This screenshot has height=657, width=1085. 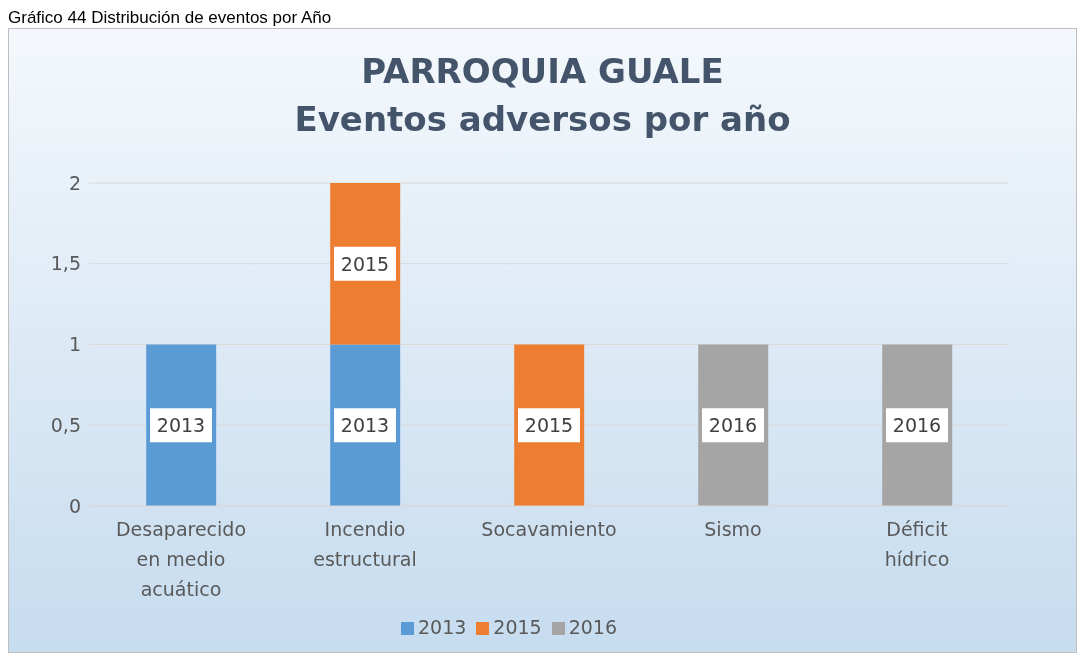 What do you see at coordinates (365, 544) in the screenshot?
I see `x-tick-label: Incendio estructural` at bounding box center [365, 544].